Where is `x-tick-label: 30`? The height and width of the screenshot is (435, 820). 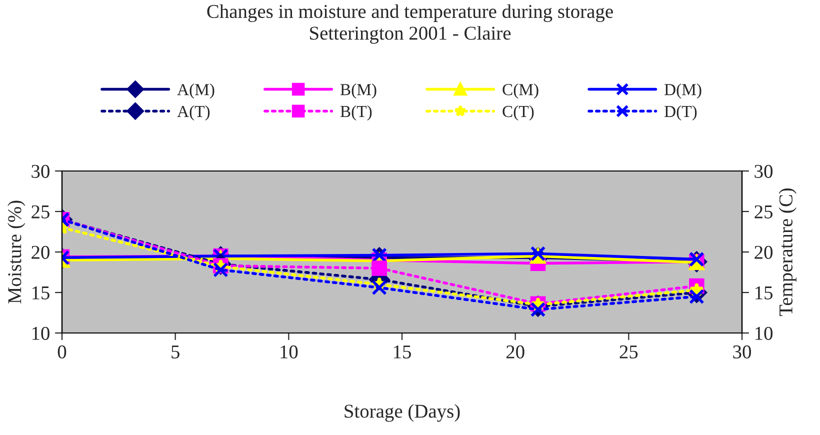
x-tick-label: 30 is located at coordinates (742, 351).